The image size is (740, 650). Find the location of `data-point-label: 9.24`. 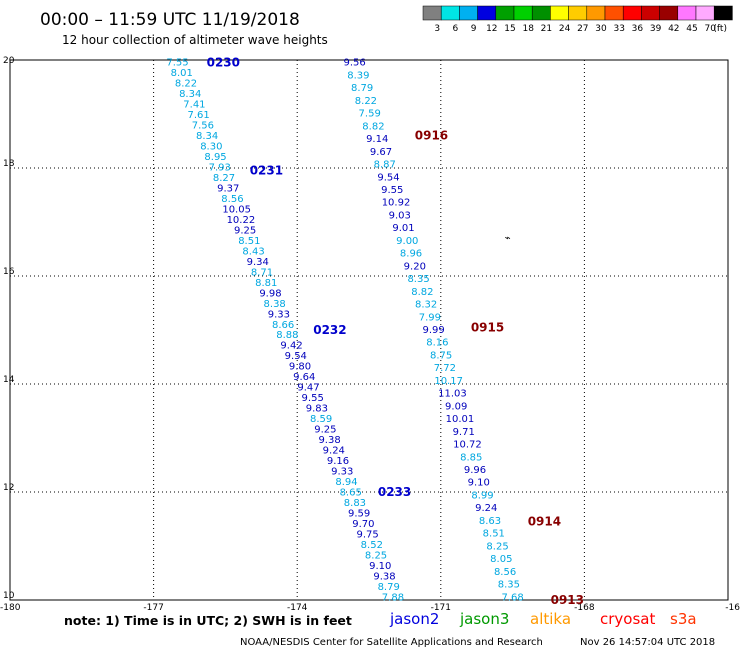

data-point-label: 9.24 is located at coordinates (334, 451).